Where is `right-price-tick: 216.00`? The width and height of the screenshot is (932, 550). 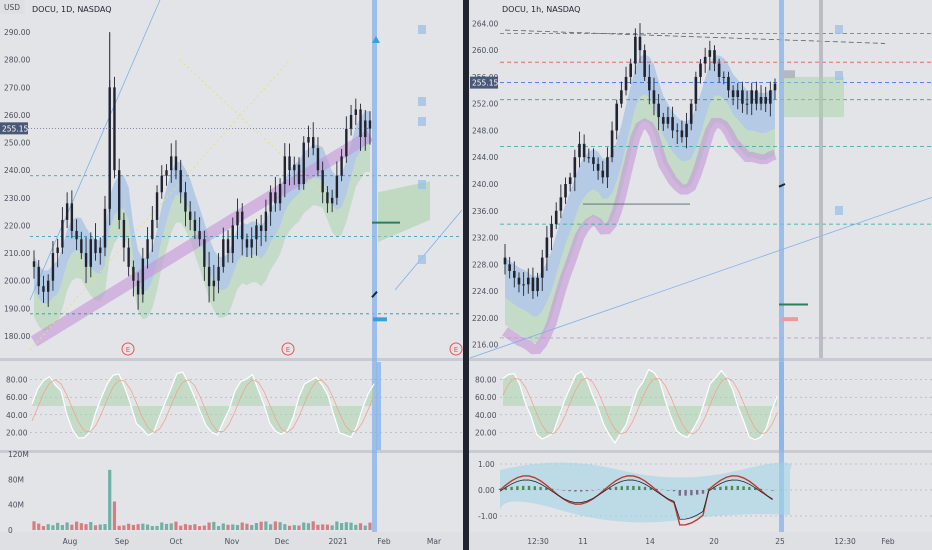 right-price-tick: 216.00 is located at coordinates (485, 345).